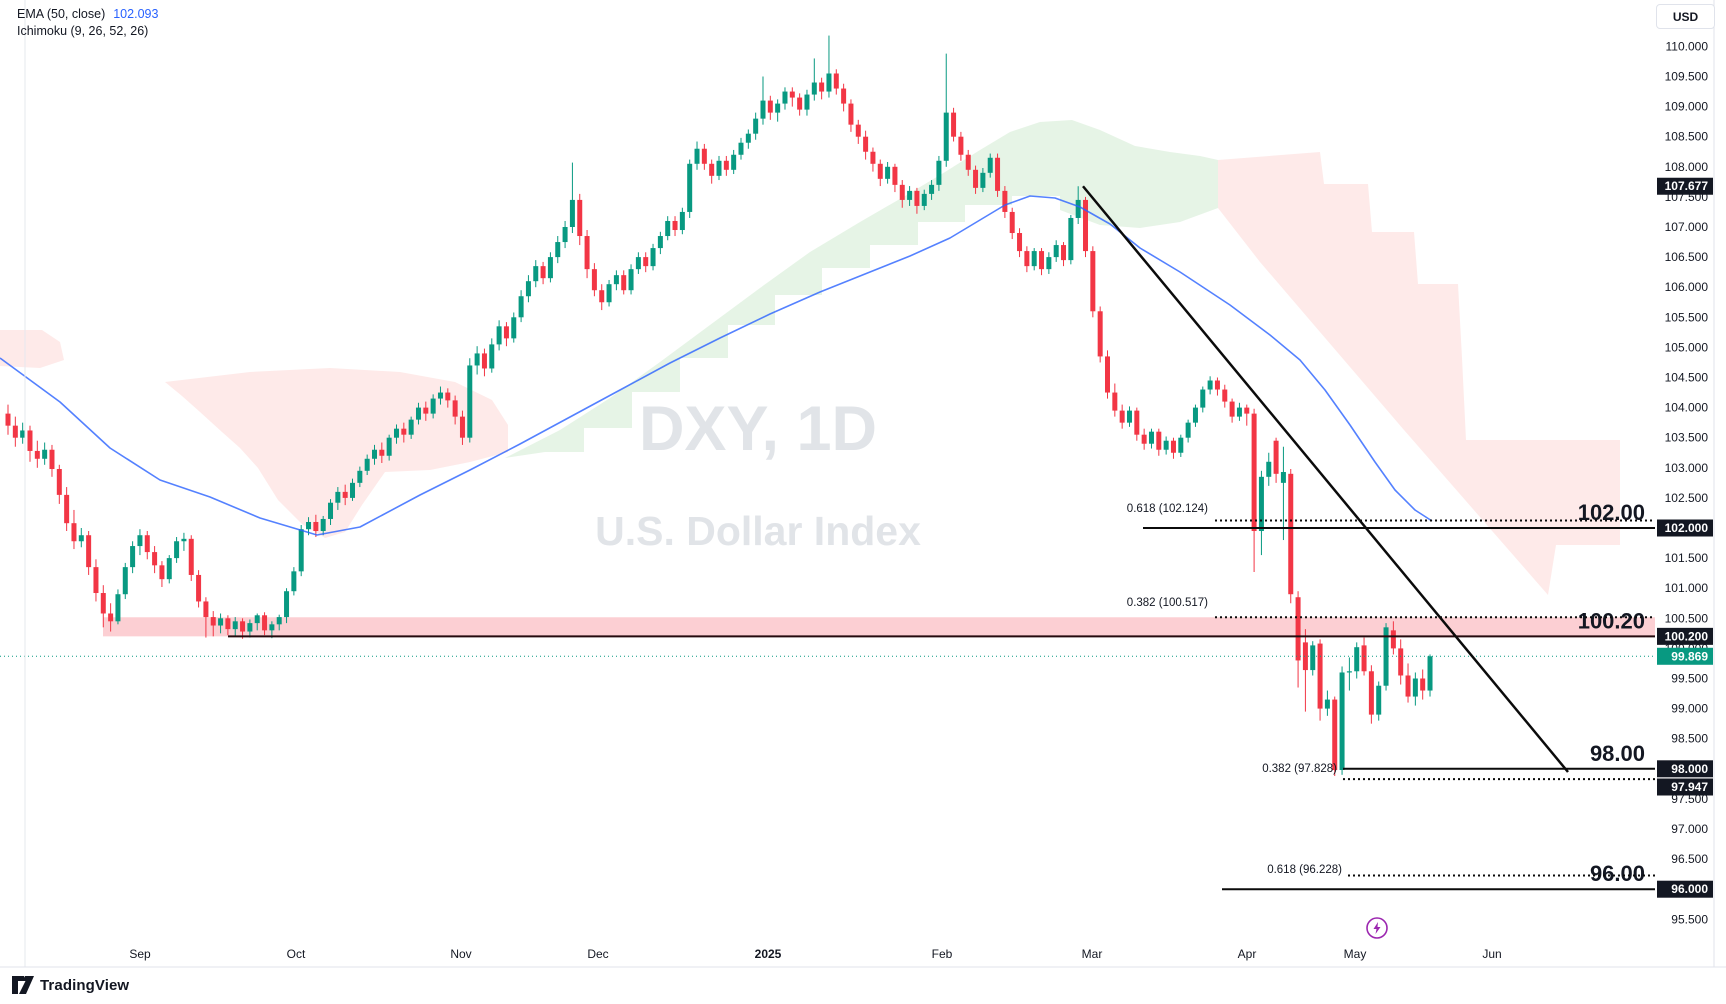 The height and width of the screenshot is (1004, 1726). What do you see at coordinates (1491, 954) in the screenshot?
I see `time-axis-label-jun: Jun` at bounding box center [1491, 954].